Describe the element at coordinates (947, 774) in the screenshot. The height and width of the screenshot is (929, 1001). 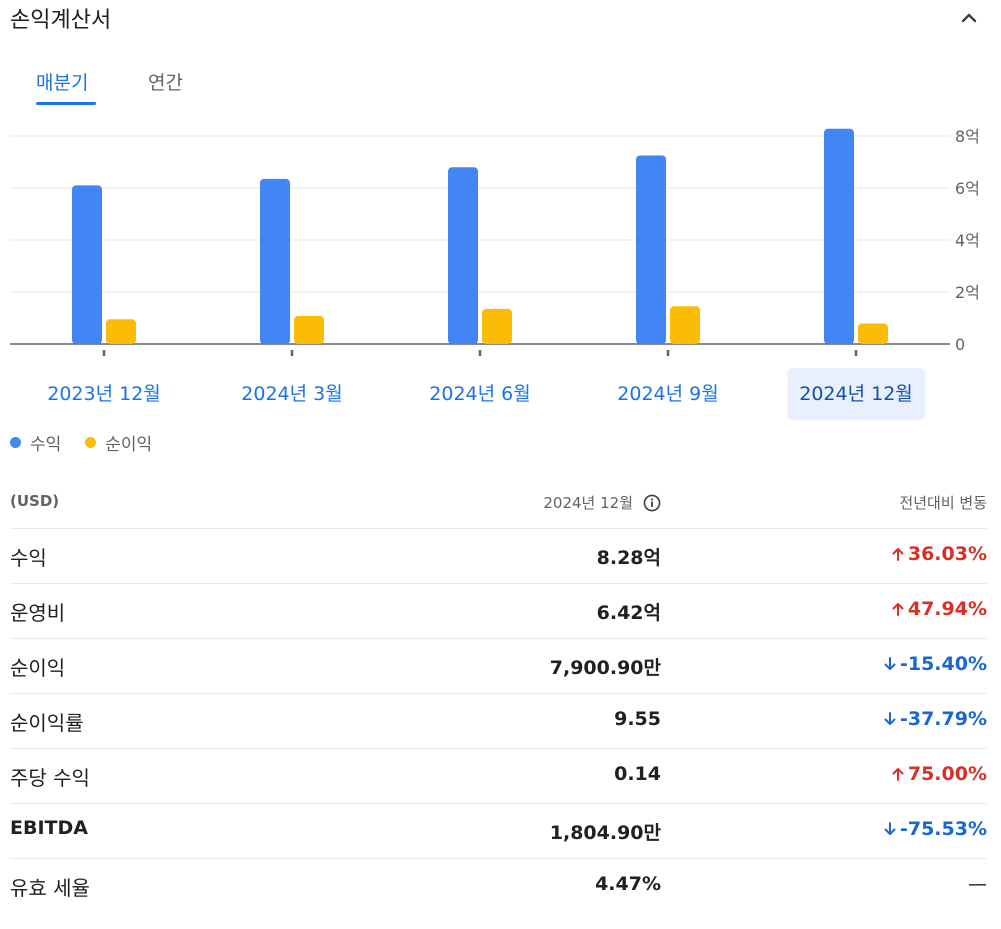
I see `metric-change-value: 75.00%` at that location.